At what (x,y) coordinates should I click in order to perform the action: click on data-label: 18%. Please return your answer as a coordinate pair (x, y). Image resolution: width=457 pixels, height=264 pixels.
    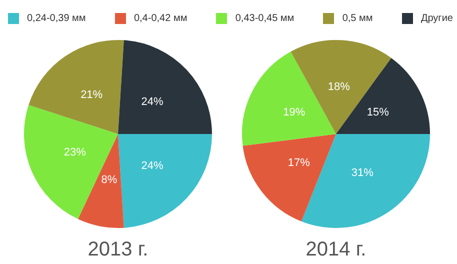
    Looking at the image, I should click on (339, 87).